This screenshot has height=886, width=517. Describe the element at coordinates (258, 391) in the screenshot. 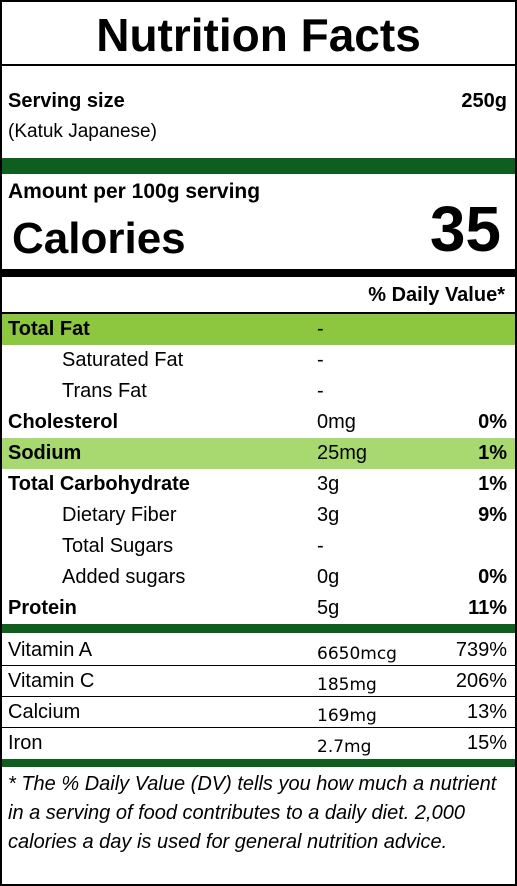

I see `nutrient-row-trans-fat: Trans Fat -` at that location.